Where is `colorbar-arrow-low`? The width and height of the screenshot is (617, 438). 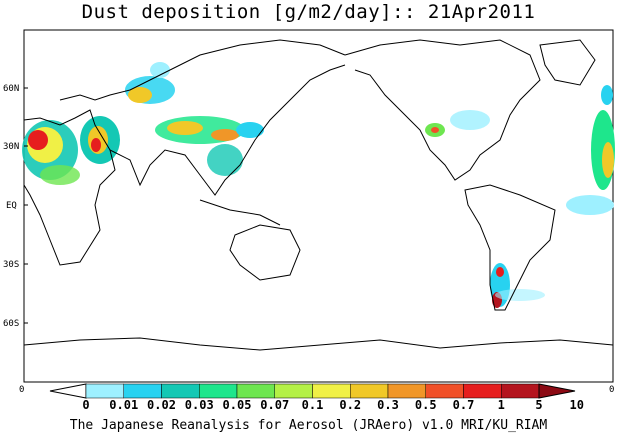
colorbar-arrow-low is located at coordinates (68, 391).